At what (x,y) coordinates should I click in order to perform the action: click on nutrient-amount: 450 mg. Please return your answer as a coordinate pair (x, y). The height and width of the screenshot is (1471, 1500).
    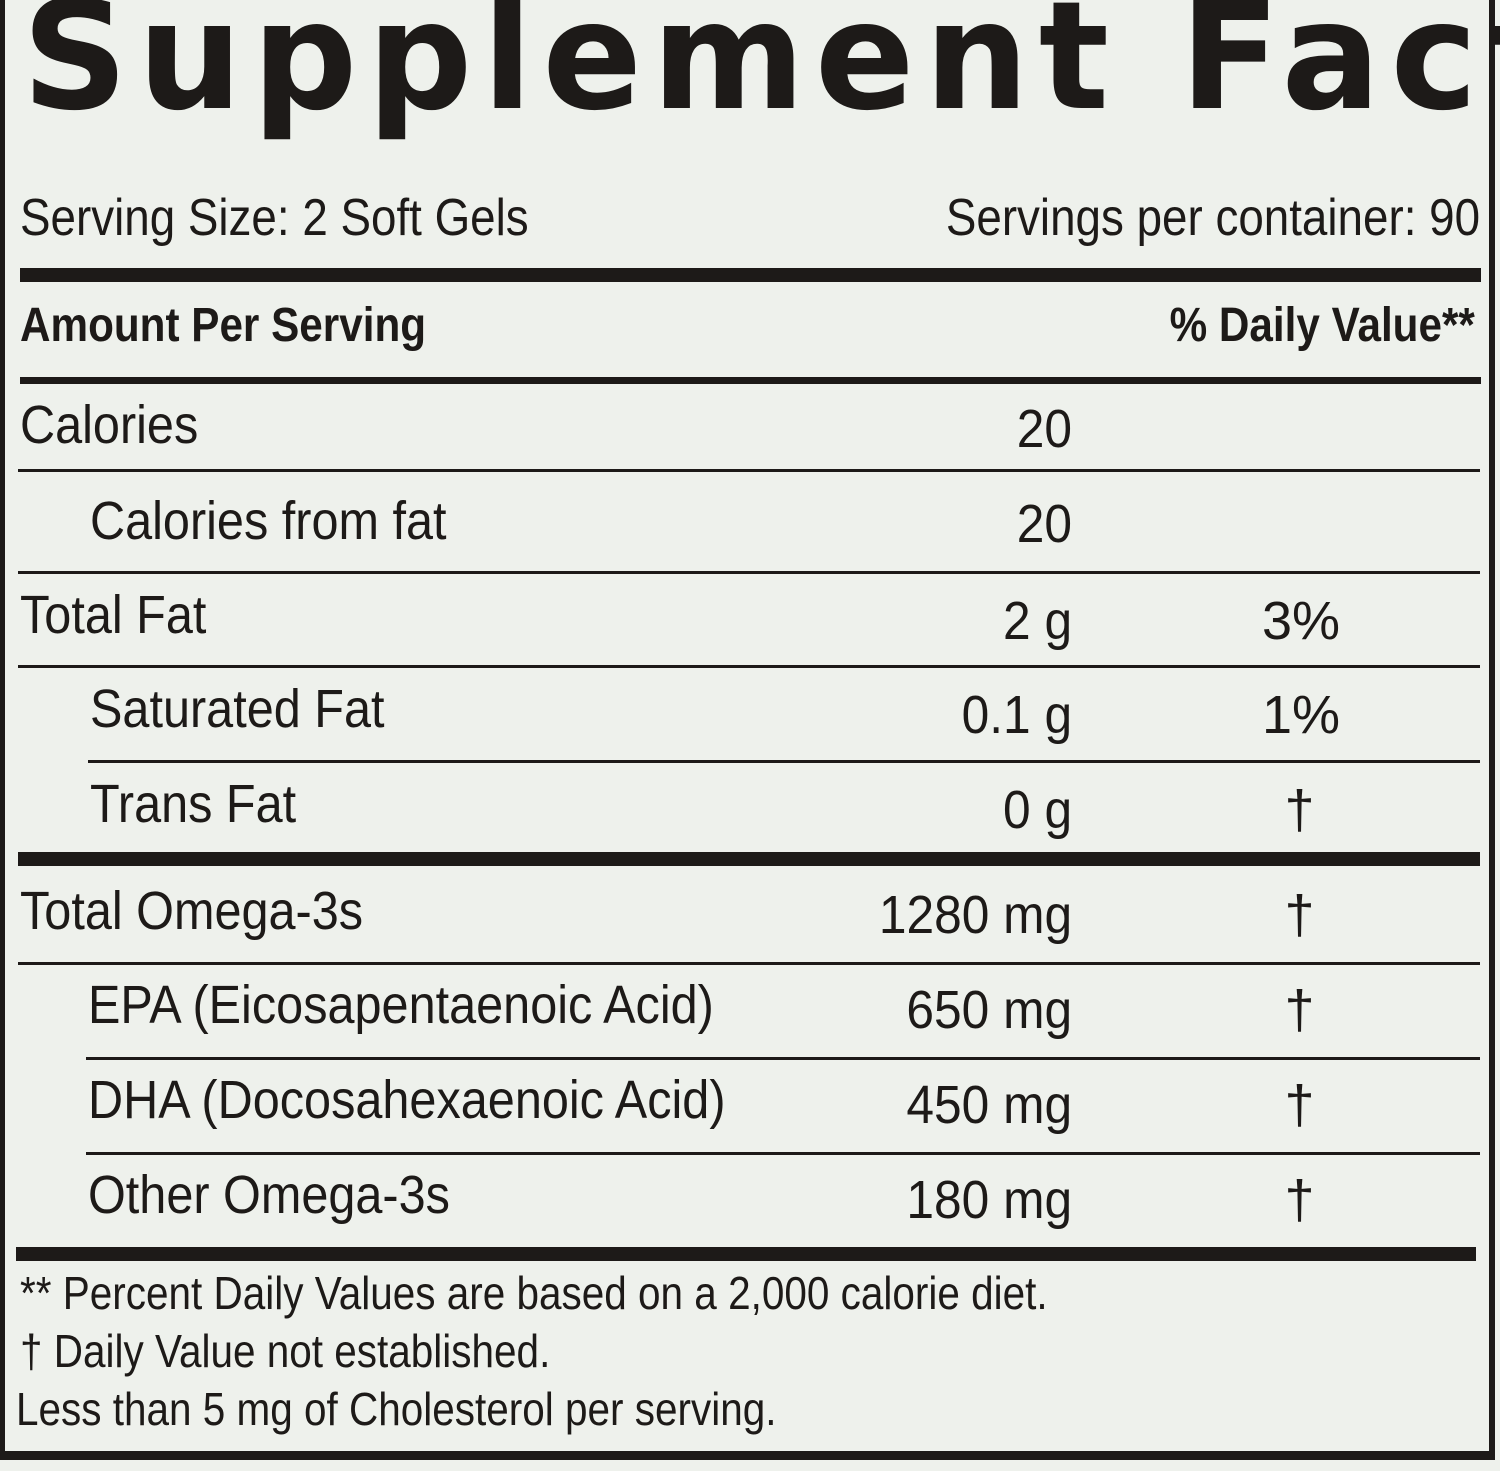
    Looking at the image, I should click on (989, 1105).